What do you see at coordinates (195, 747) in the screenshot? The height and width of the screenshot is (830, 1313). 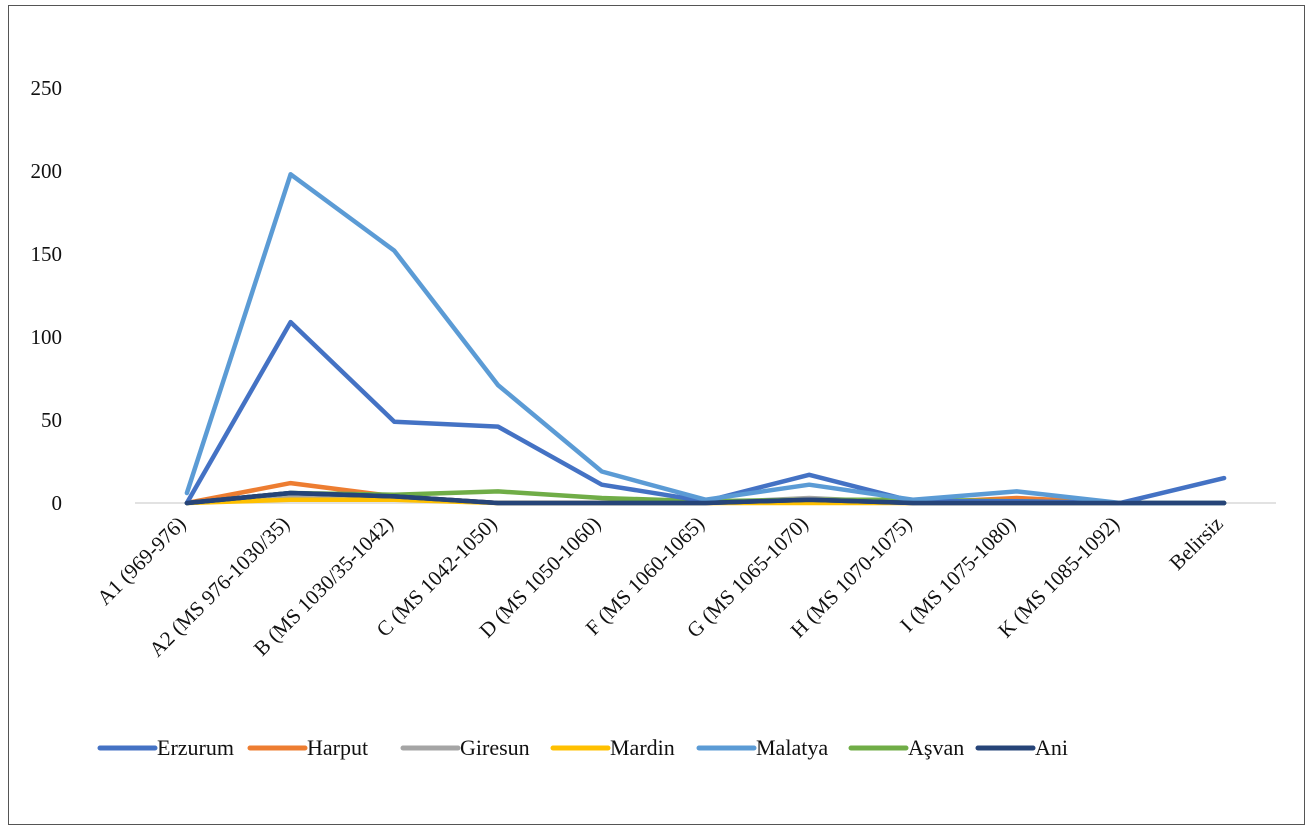 I see `legend-label: Erzurum` at bounding box center [195, 747].